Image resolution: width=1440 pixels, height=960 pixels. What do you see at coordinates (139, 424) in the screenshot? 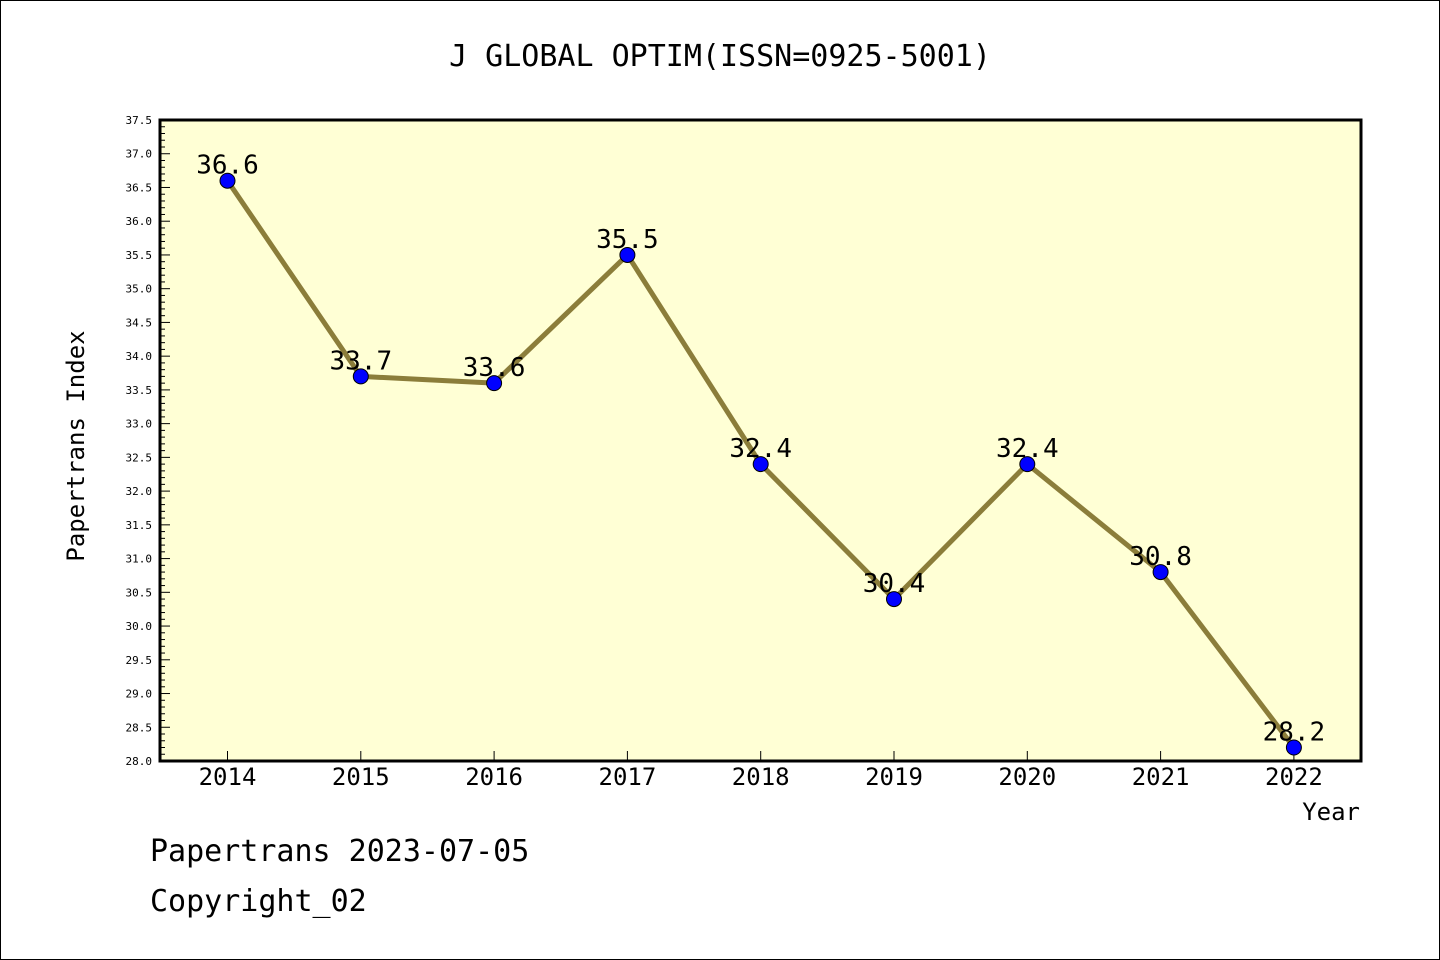
I see `y-tick-label: 33.0` at bounding box center [139, 424].